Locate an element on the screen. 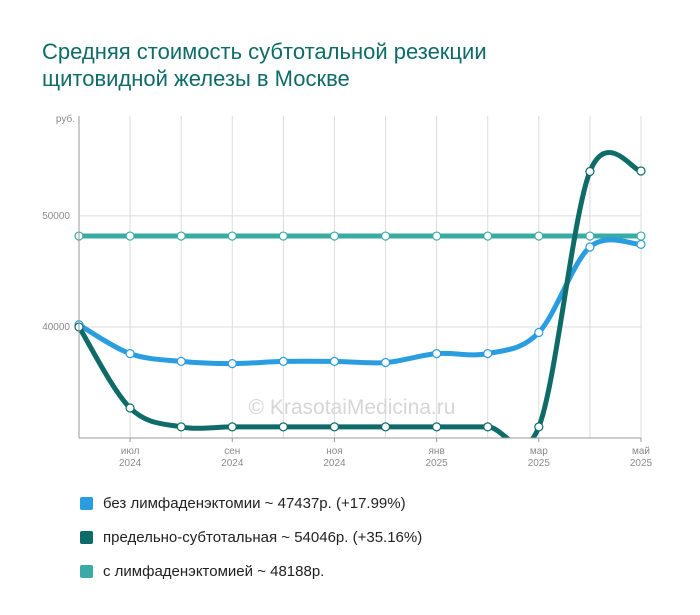 The image size is (700, 615). x-tick-month: май is located at coordinates (641, 451).